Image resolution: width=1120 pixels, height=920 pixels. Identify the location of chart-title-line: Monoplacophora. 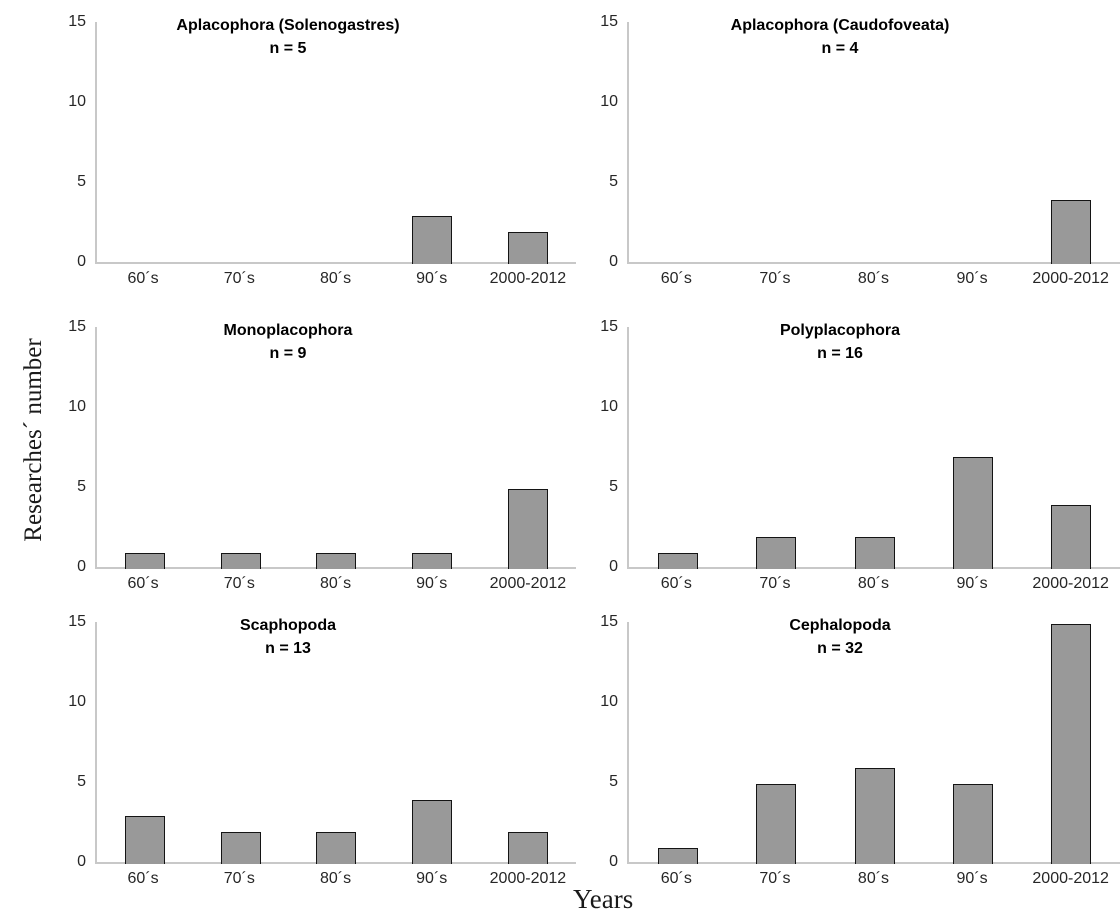
(288, 330).